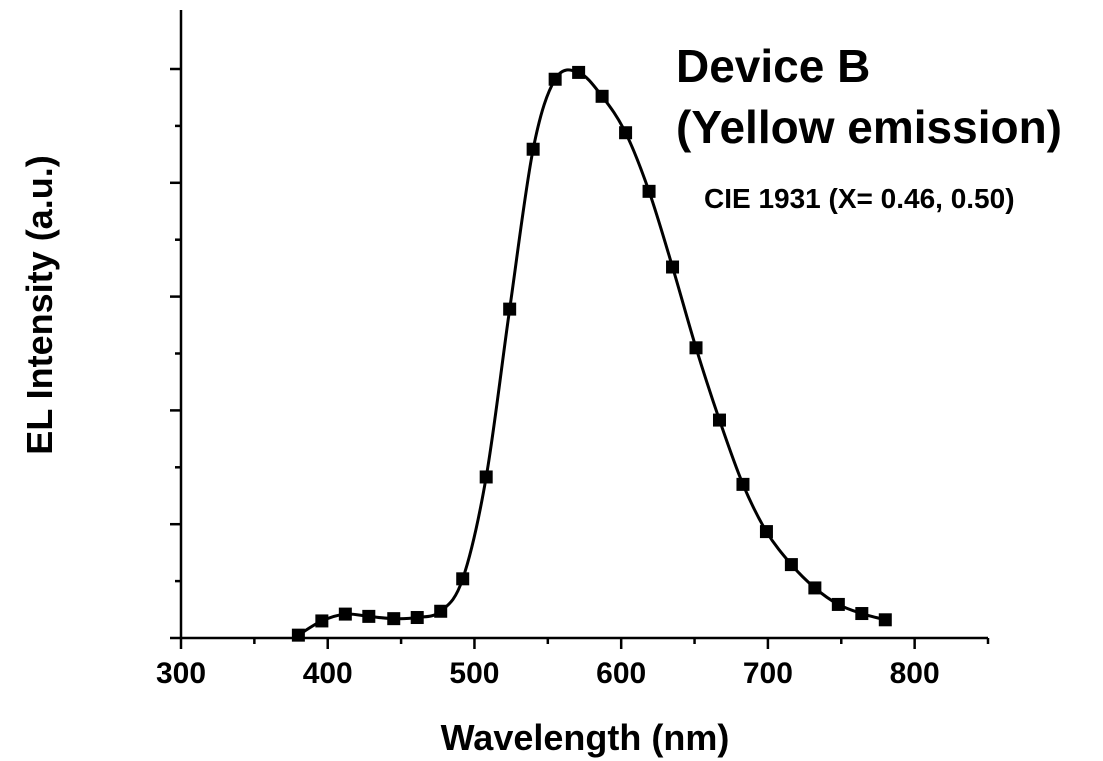 Image resolution: width=1103 pixels, height=761 pixels. I want to click on x-tick-labels: 300 400 500 600 700 800, so click(548, 673).